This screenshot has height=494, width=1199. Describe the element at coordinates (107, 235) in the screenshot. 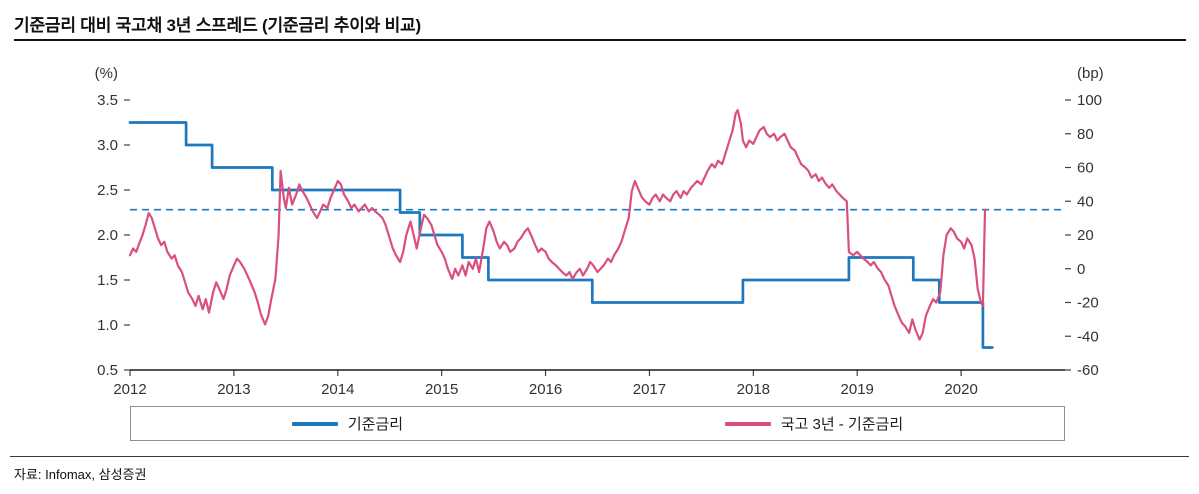

I see `svg-text: 2.0` at that location.